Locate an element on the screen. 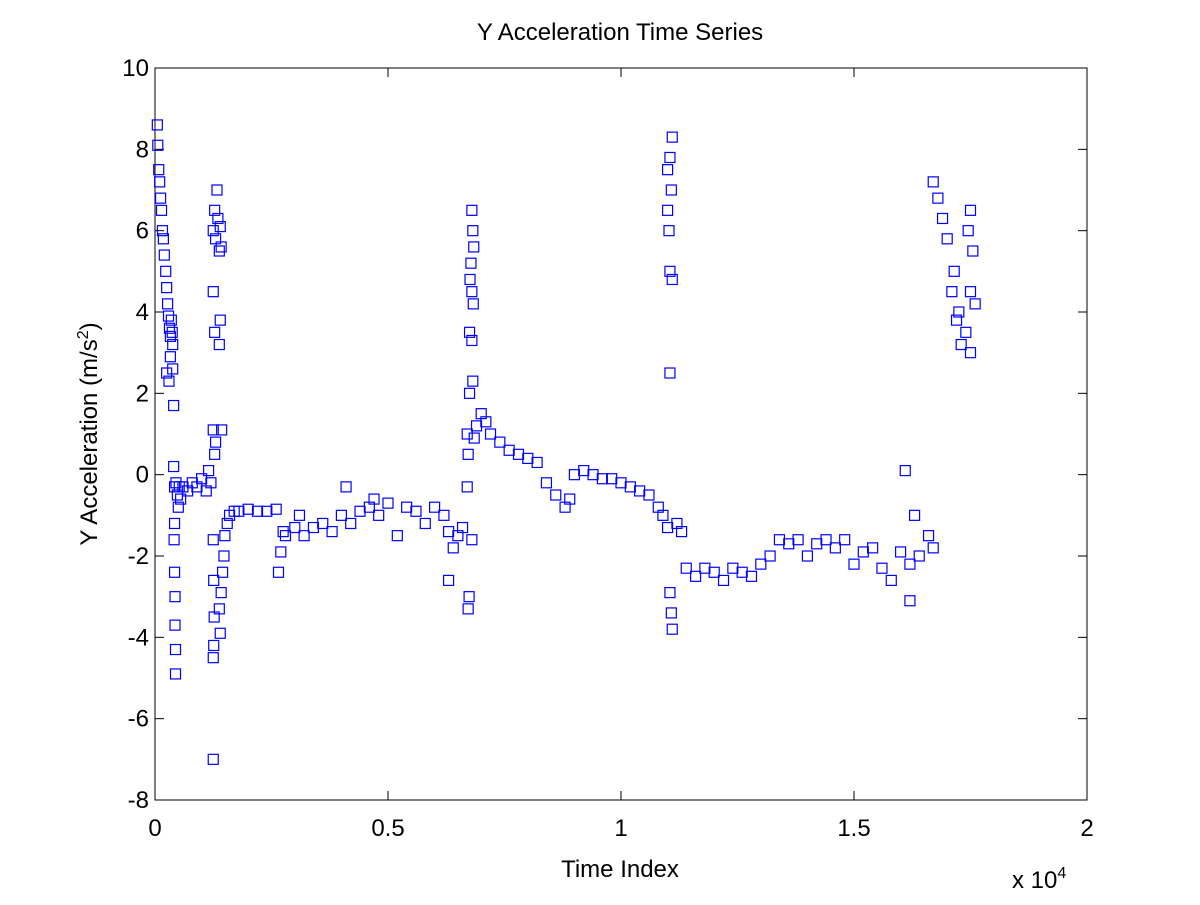 The image size is (1200, 905). y-axis-label: Y Acceleration (m/s2) is located at coordinates (89, 433).